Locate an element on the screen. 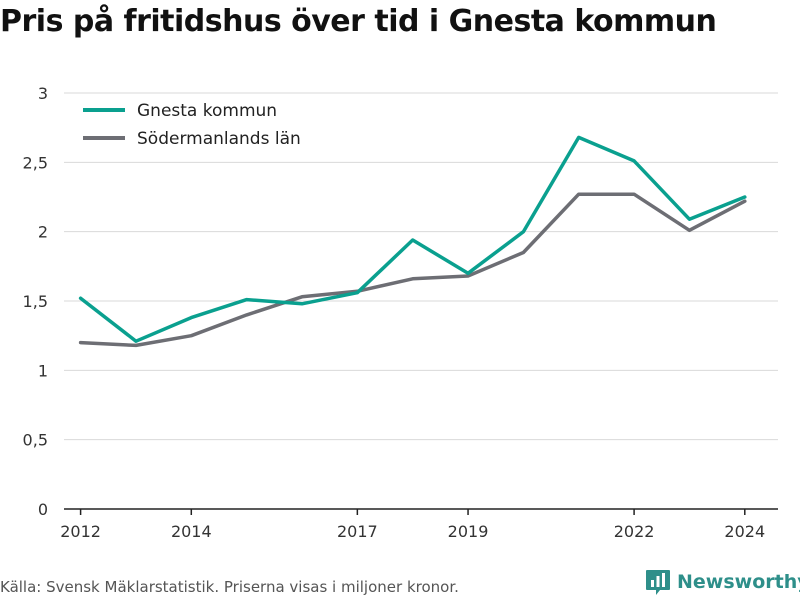  x-tick-label: 2017 is located at coordinates (357, 531).